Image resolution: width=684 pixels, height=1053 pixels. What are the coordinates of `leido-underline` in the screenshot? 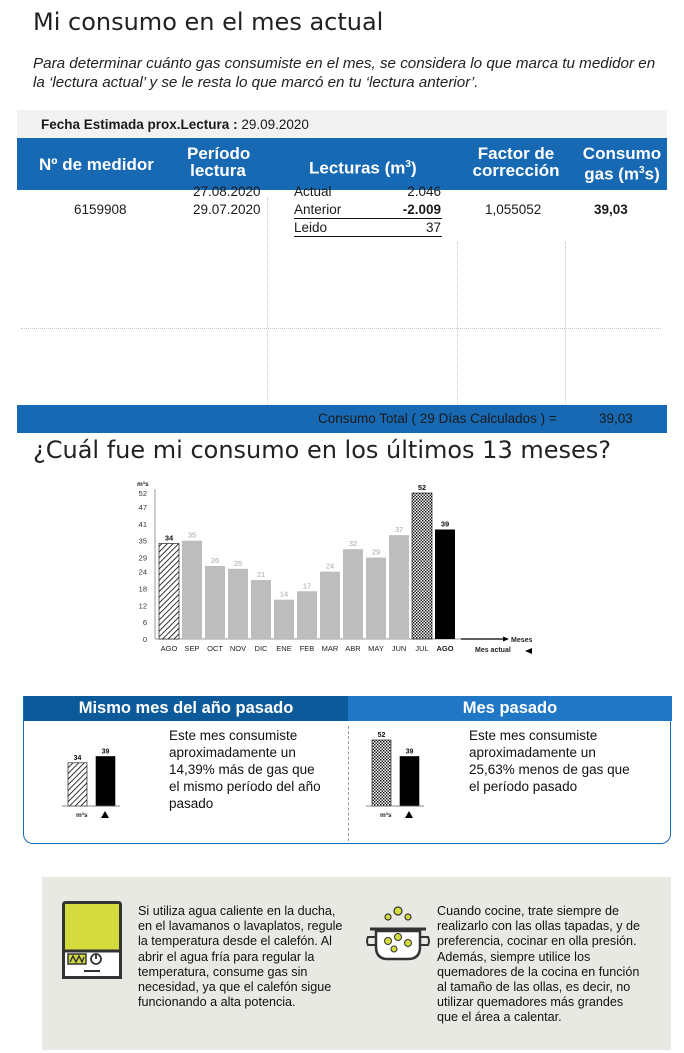 It's located at (368, 236).